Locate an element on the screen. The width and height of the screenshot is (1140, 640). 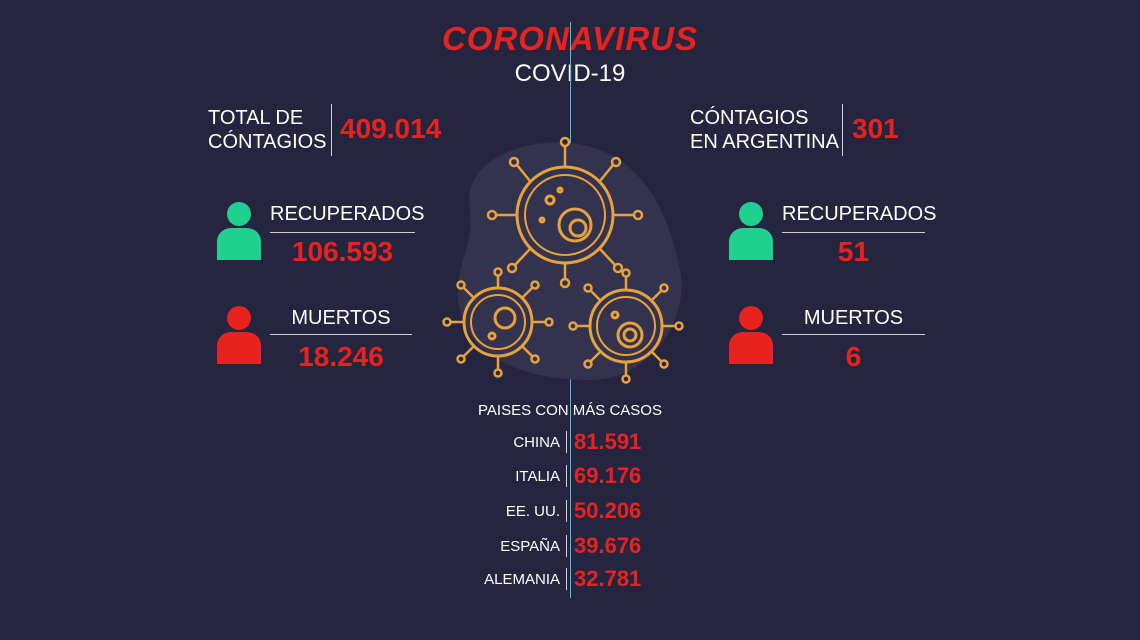
country-name: EE. UU. is located at coordinates (532, 511).